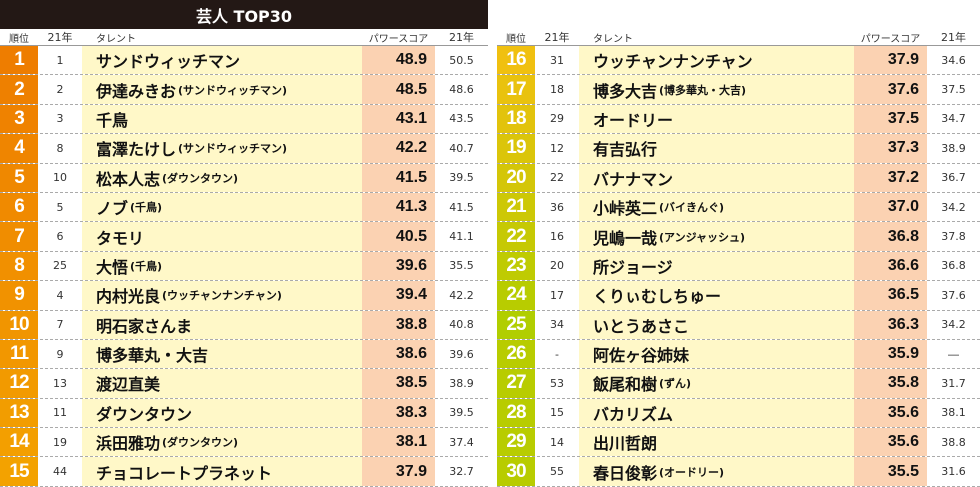 The height and width of the screenshot is (487, 980). What do you see at coordinates (146, 208) in the screenshot?
I see `talent-group: (千鳥)` at bounding box center [146, 208].